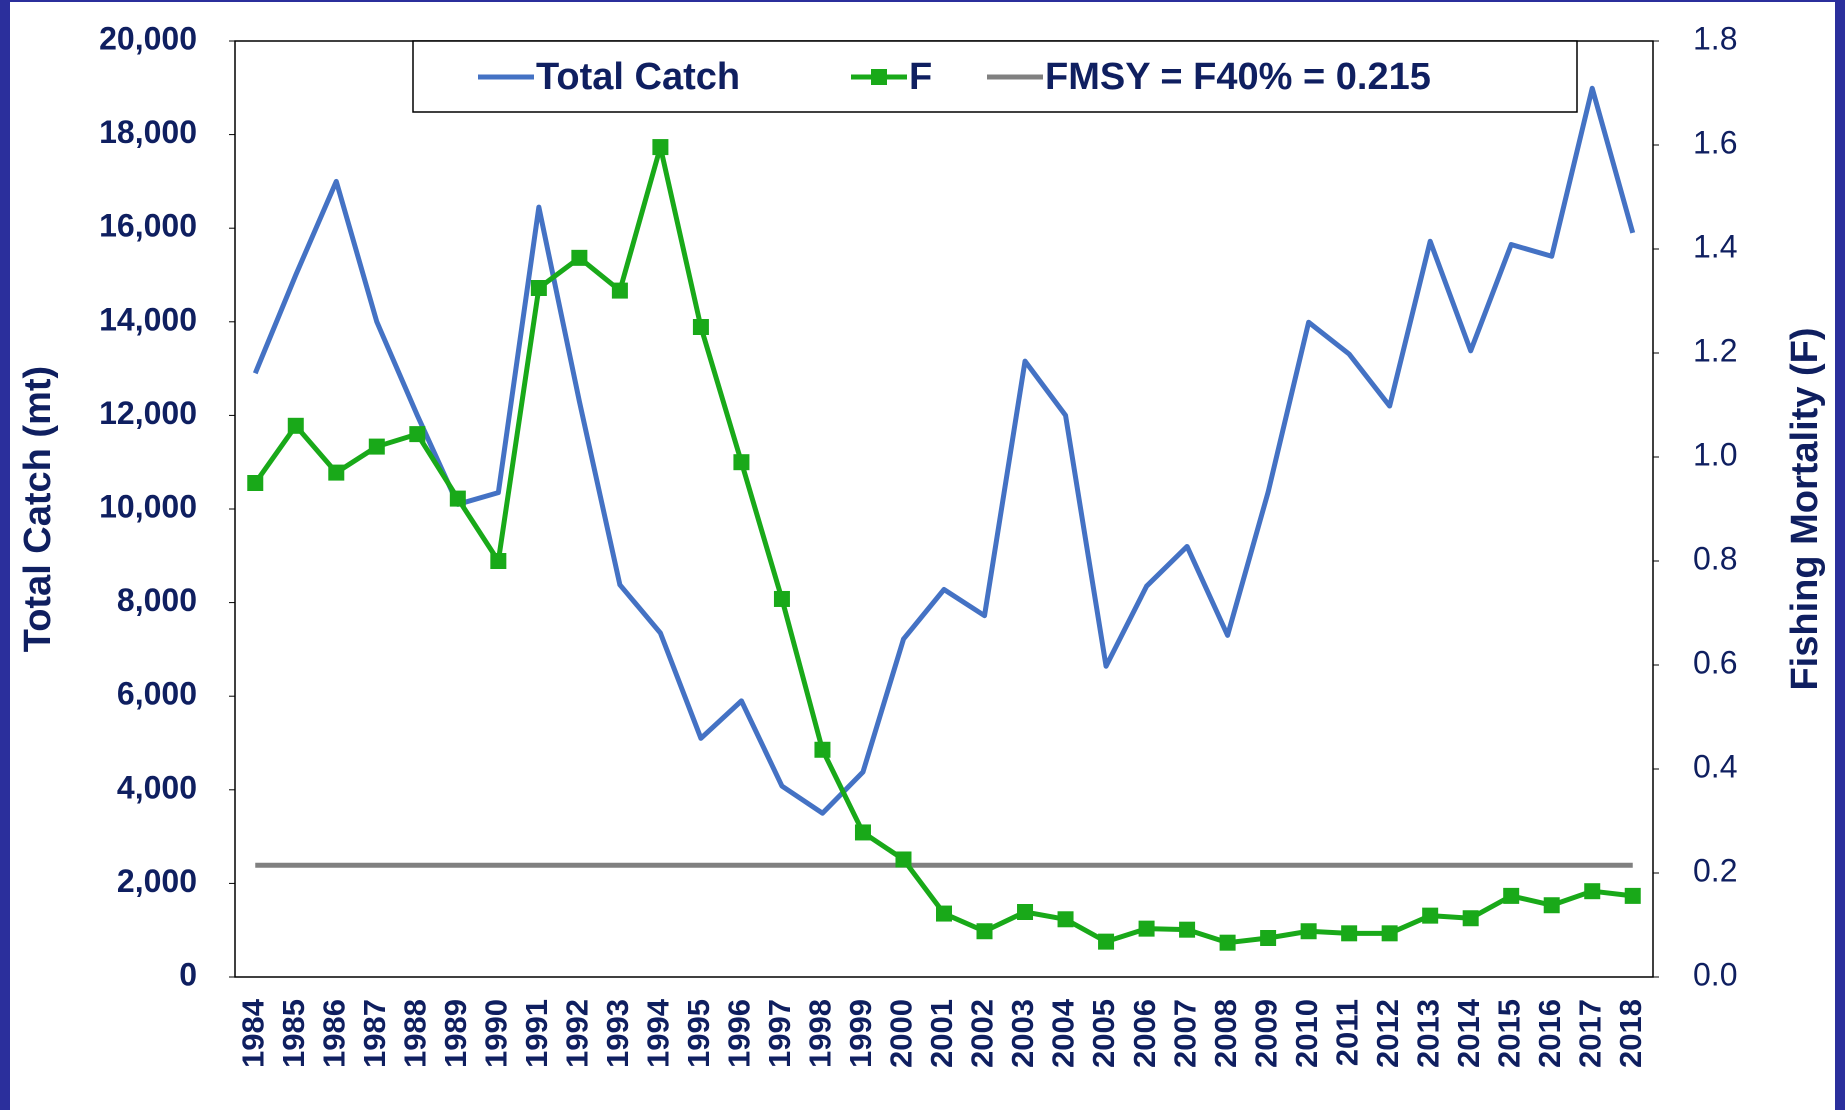  Describe the element at coordinates (148, 413) in the screenshot. I see `y-tick-label: 12,000` at that location.